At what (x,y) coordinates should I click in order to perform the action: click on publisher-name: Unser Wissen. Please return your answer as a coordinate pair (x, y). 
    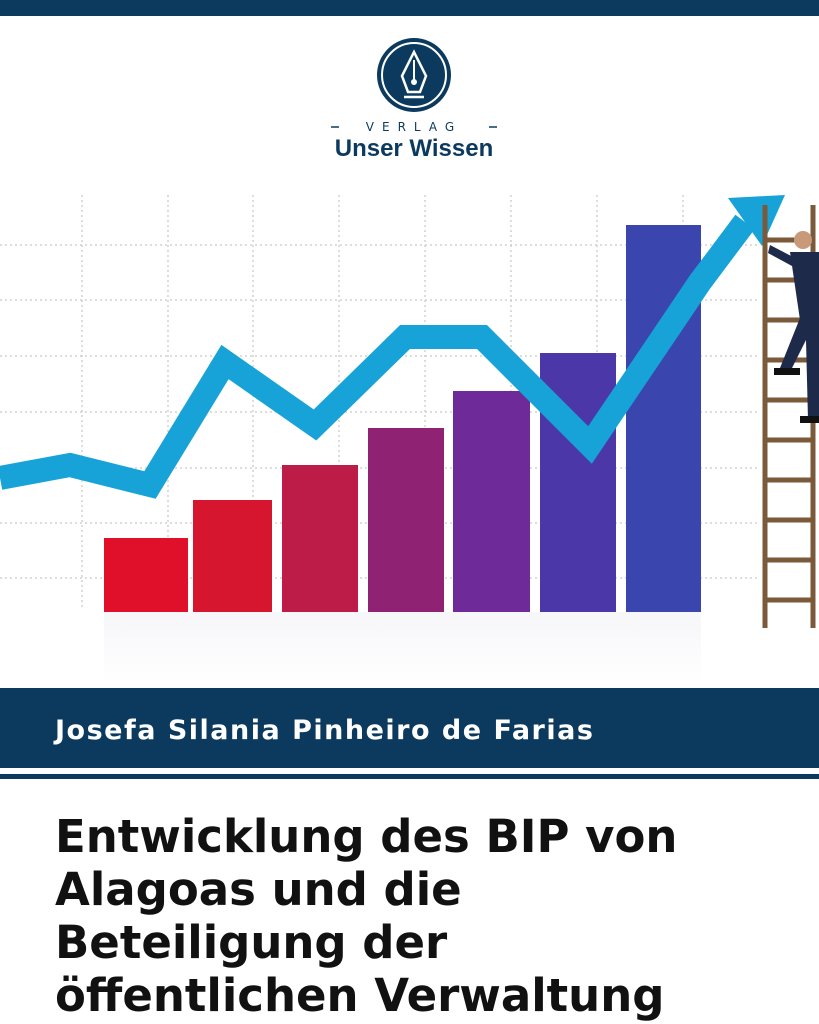
    Looking at the image, I should click on (414, 148).